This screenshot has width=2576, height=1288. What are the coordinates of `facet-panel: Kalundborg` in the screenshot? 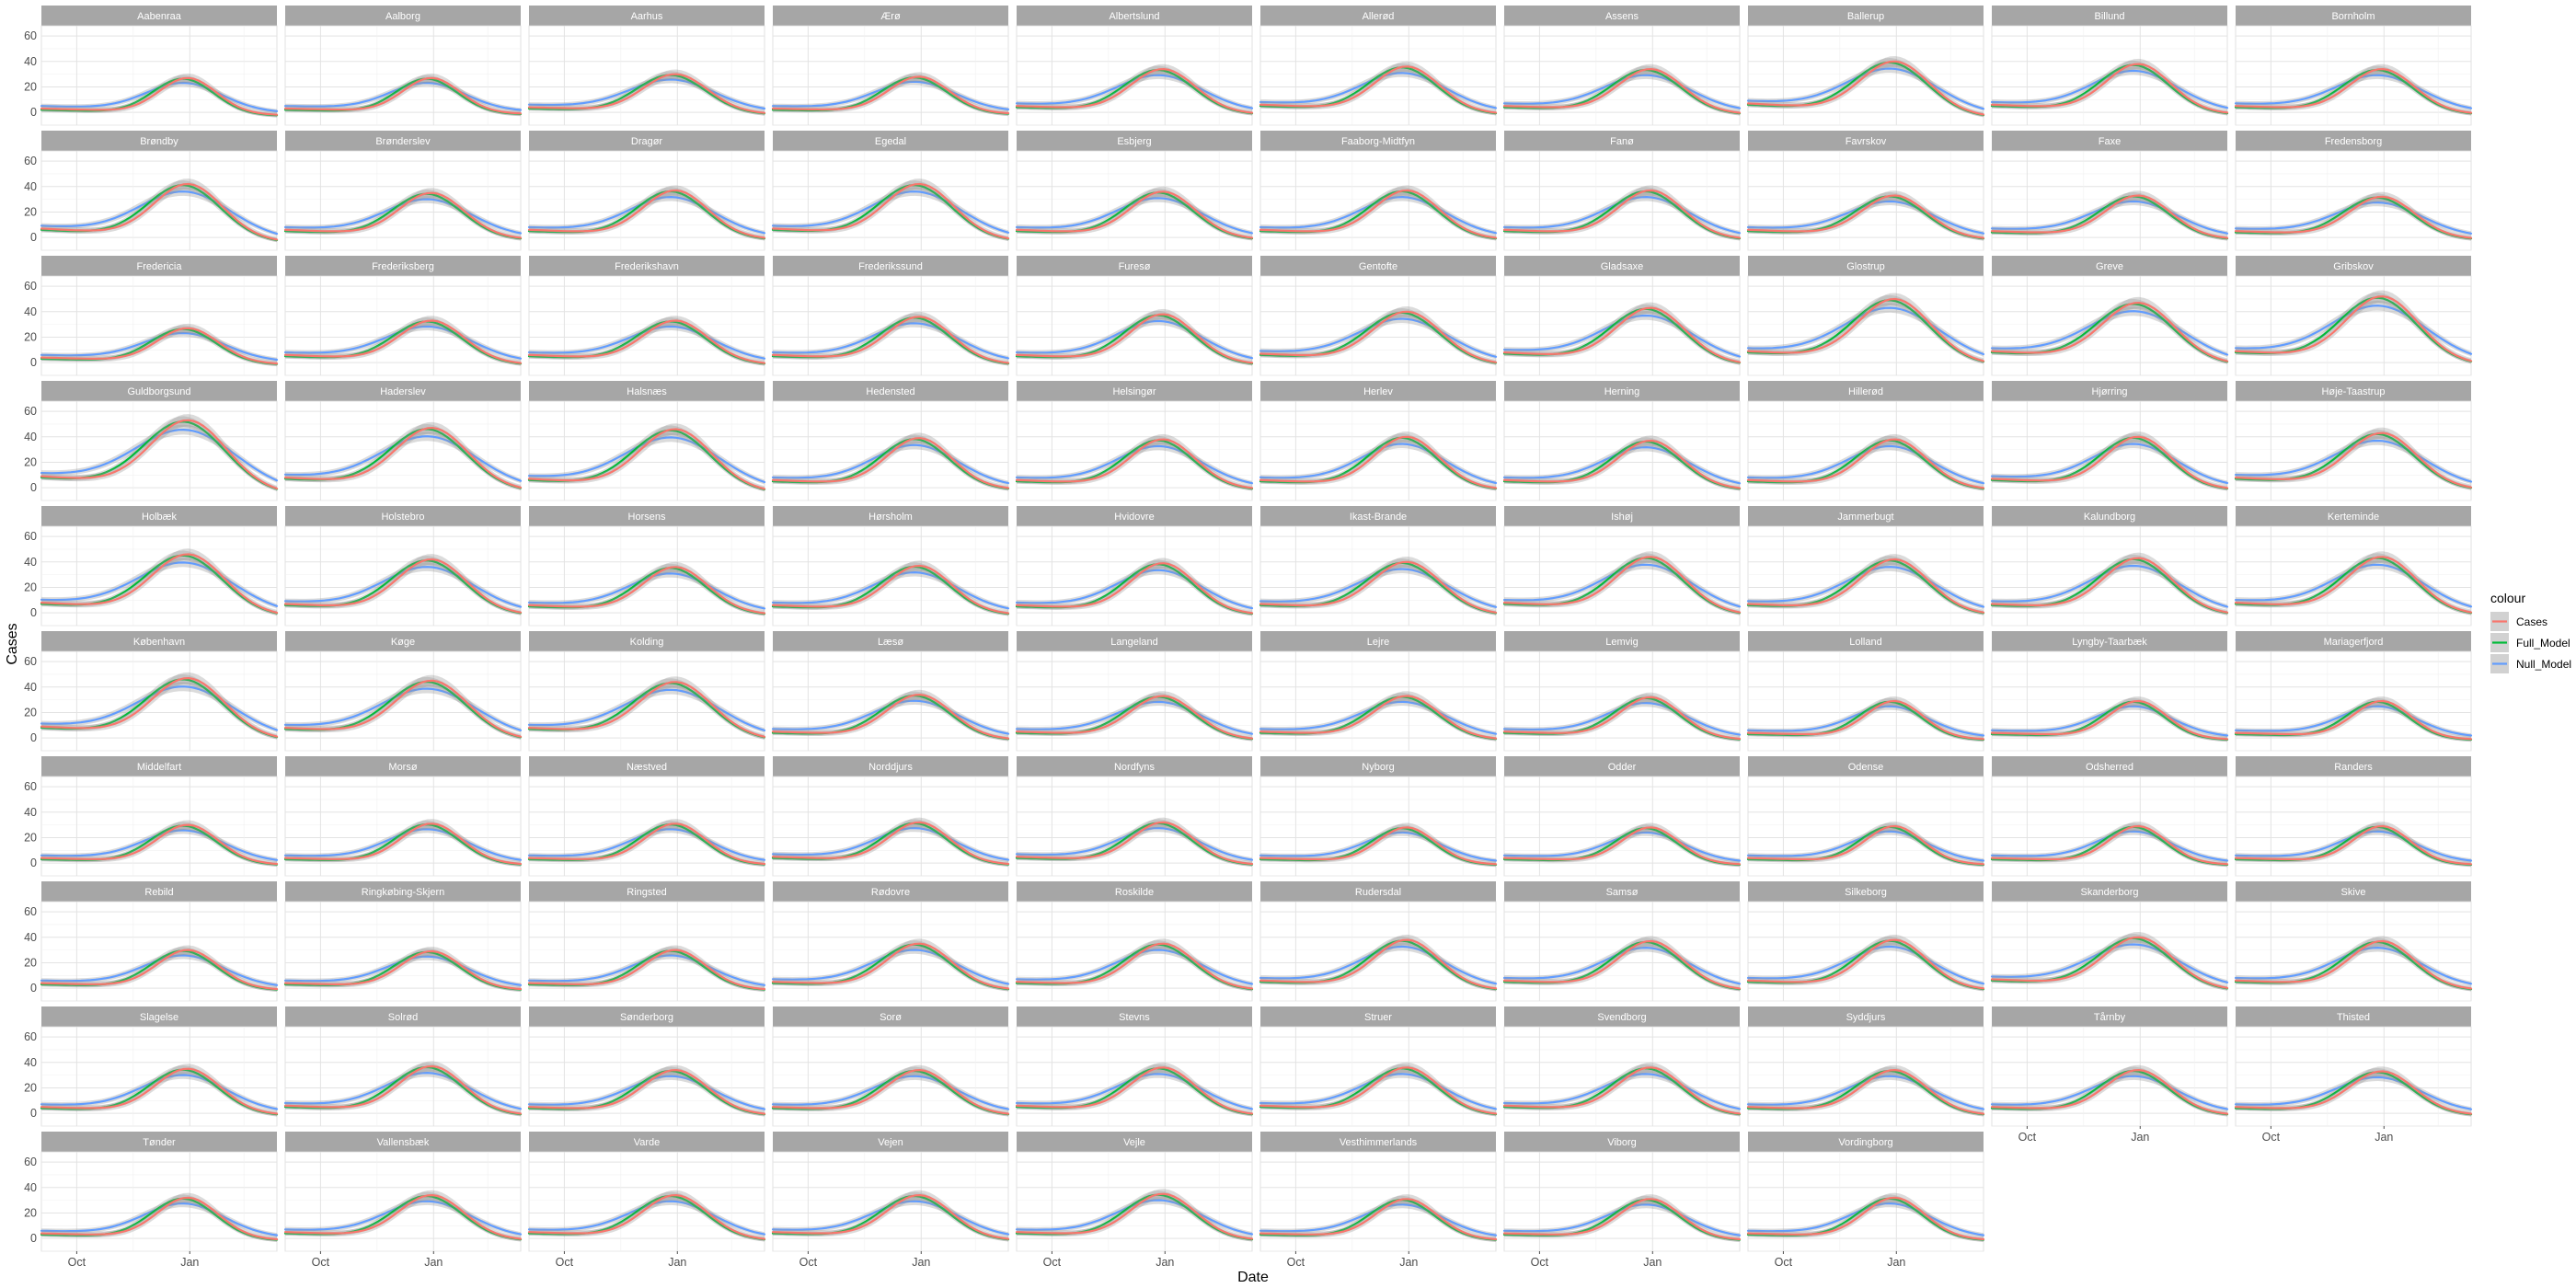 It's located at (2109, 566).